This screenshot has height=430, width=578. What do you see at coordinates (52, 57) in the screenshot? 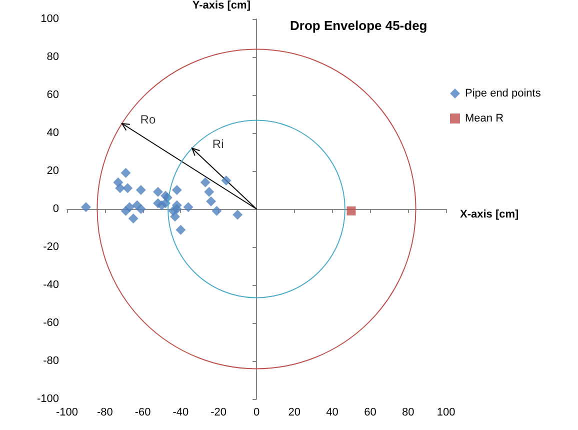
I see `y-tick-label: 80` at bounding box center [52, 57].